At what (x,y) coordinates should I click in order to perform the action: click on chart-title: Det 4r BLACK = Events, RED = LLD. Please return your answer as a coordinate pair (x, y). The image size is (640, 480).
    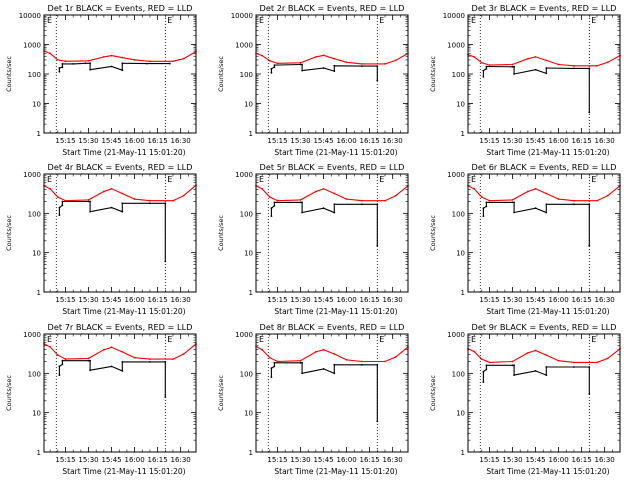
    Looking at the image, I should click on (120, 167).